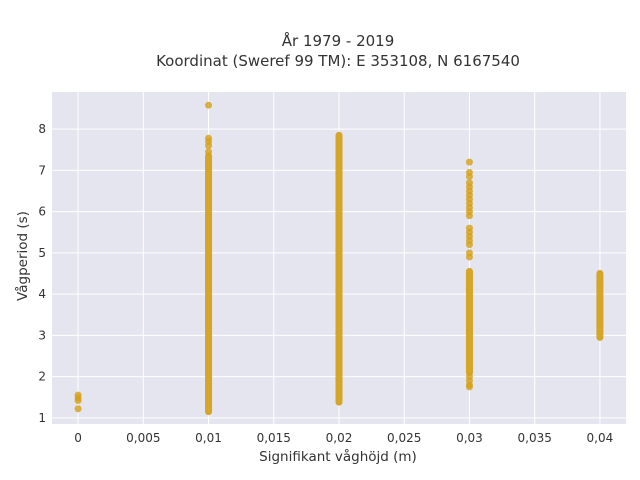 Image resolution: width=640 pixels, height=480 pixels. Describe the element at coordinates (42, 212) in the screenshot. I see `y-tick-label: 6` at that location.